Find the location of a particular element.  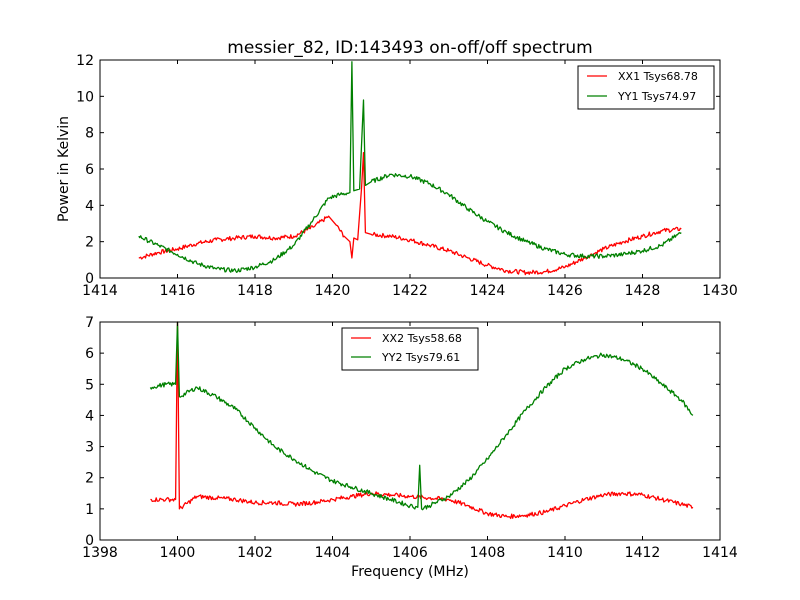

bottom-legend: XX2 Tsys58.68 YY2 Tsys79.61 is located at coordinates (410, 349).